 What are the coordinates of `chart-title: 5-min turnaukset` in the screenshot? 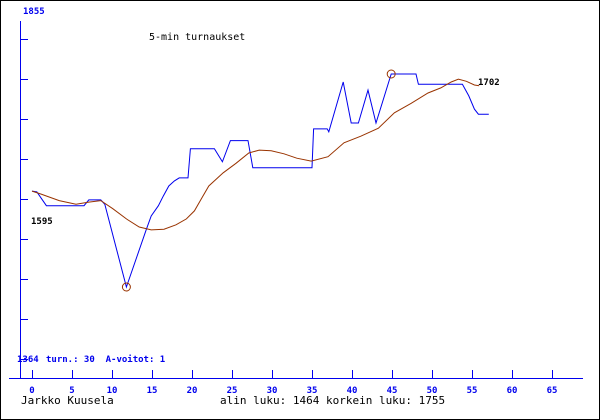 It's located at (197, 37).